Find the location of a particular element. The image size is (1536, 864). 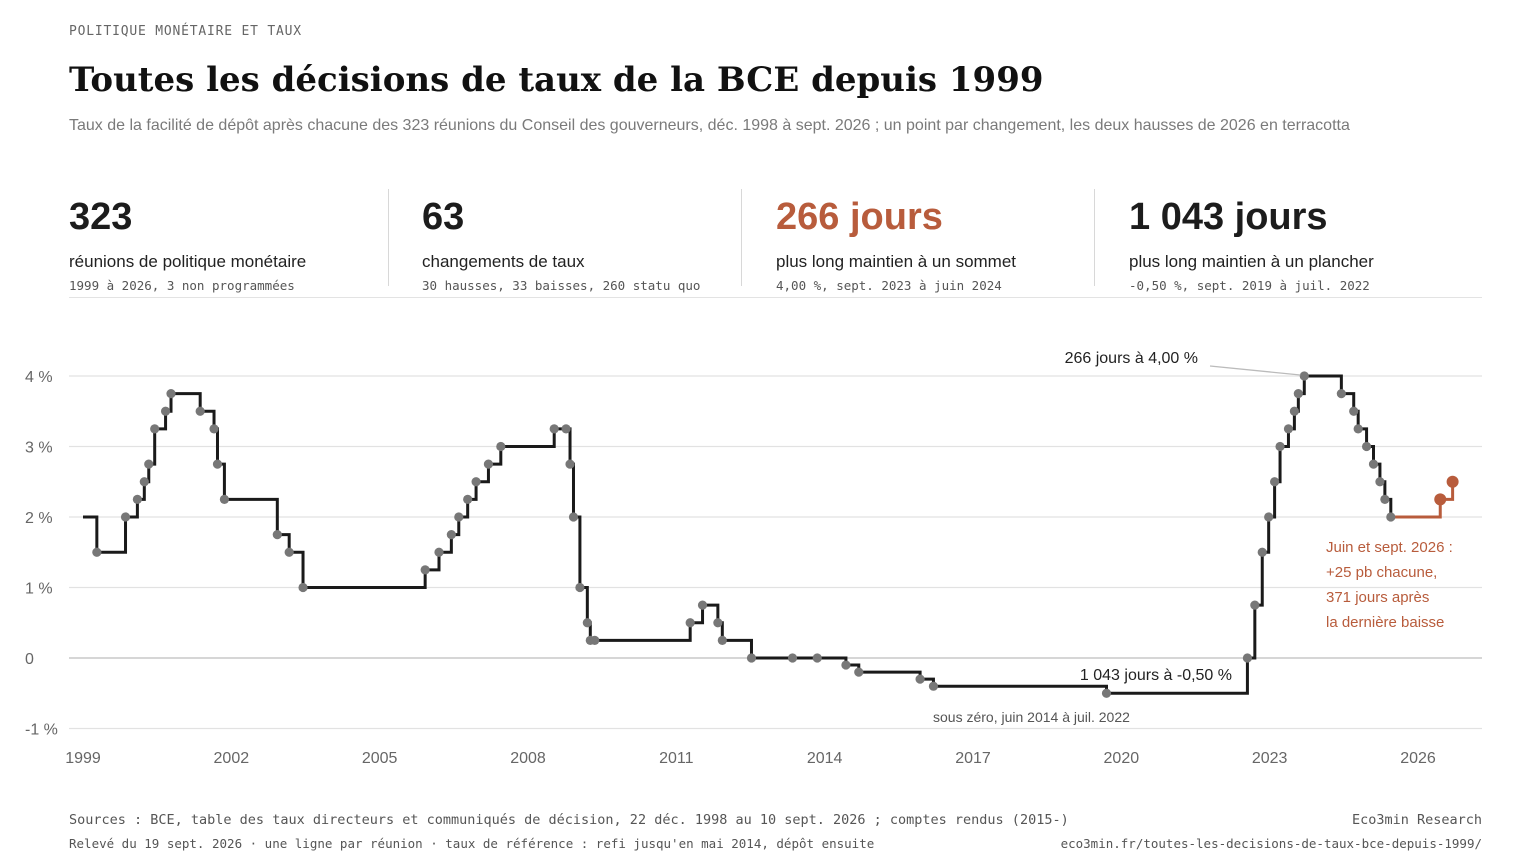

kpi-label: réunions de politique monétaire is located at coordinates (188, 261).